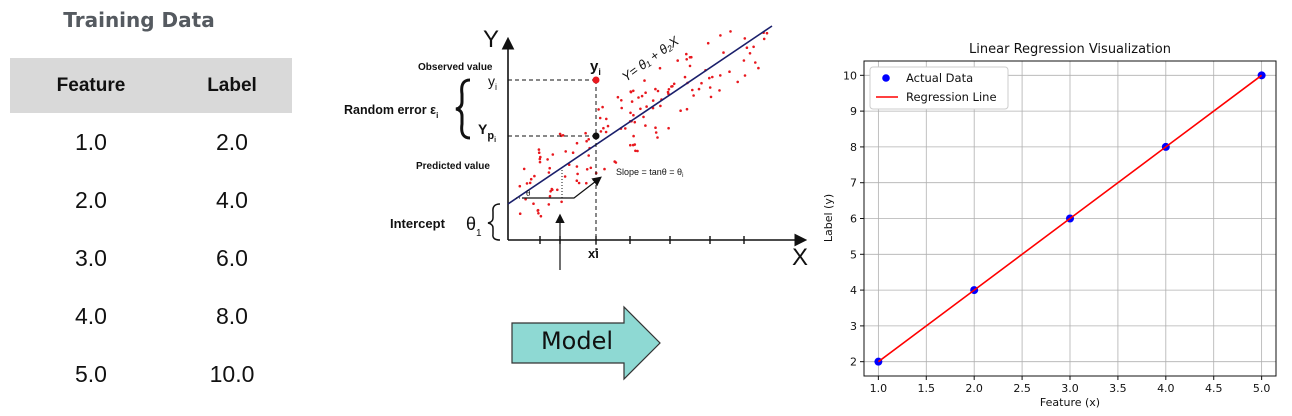 The height and width of the screenshot is (416, 1292). Describe the element at coordinates (232, 85) in the screenshot. I see `header-label: Label` at that location.